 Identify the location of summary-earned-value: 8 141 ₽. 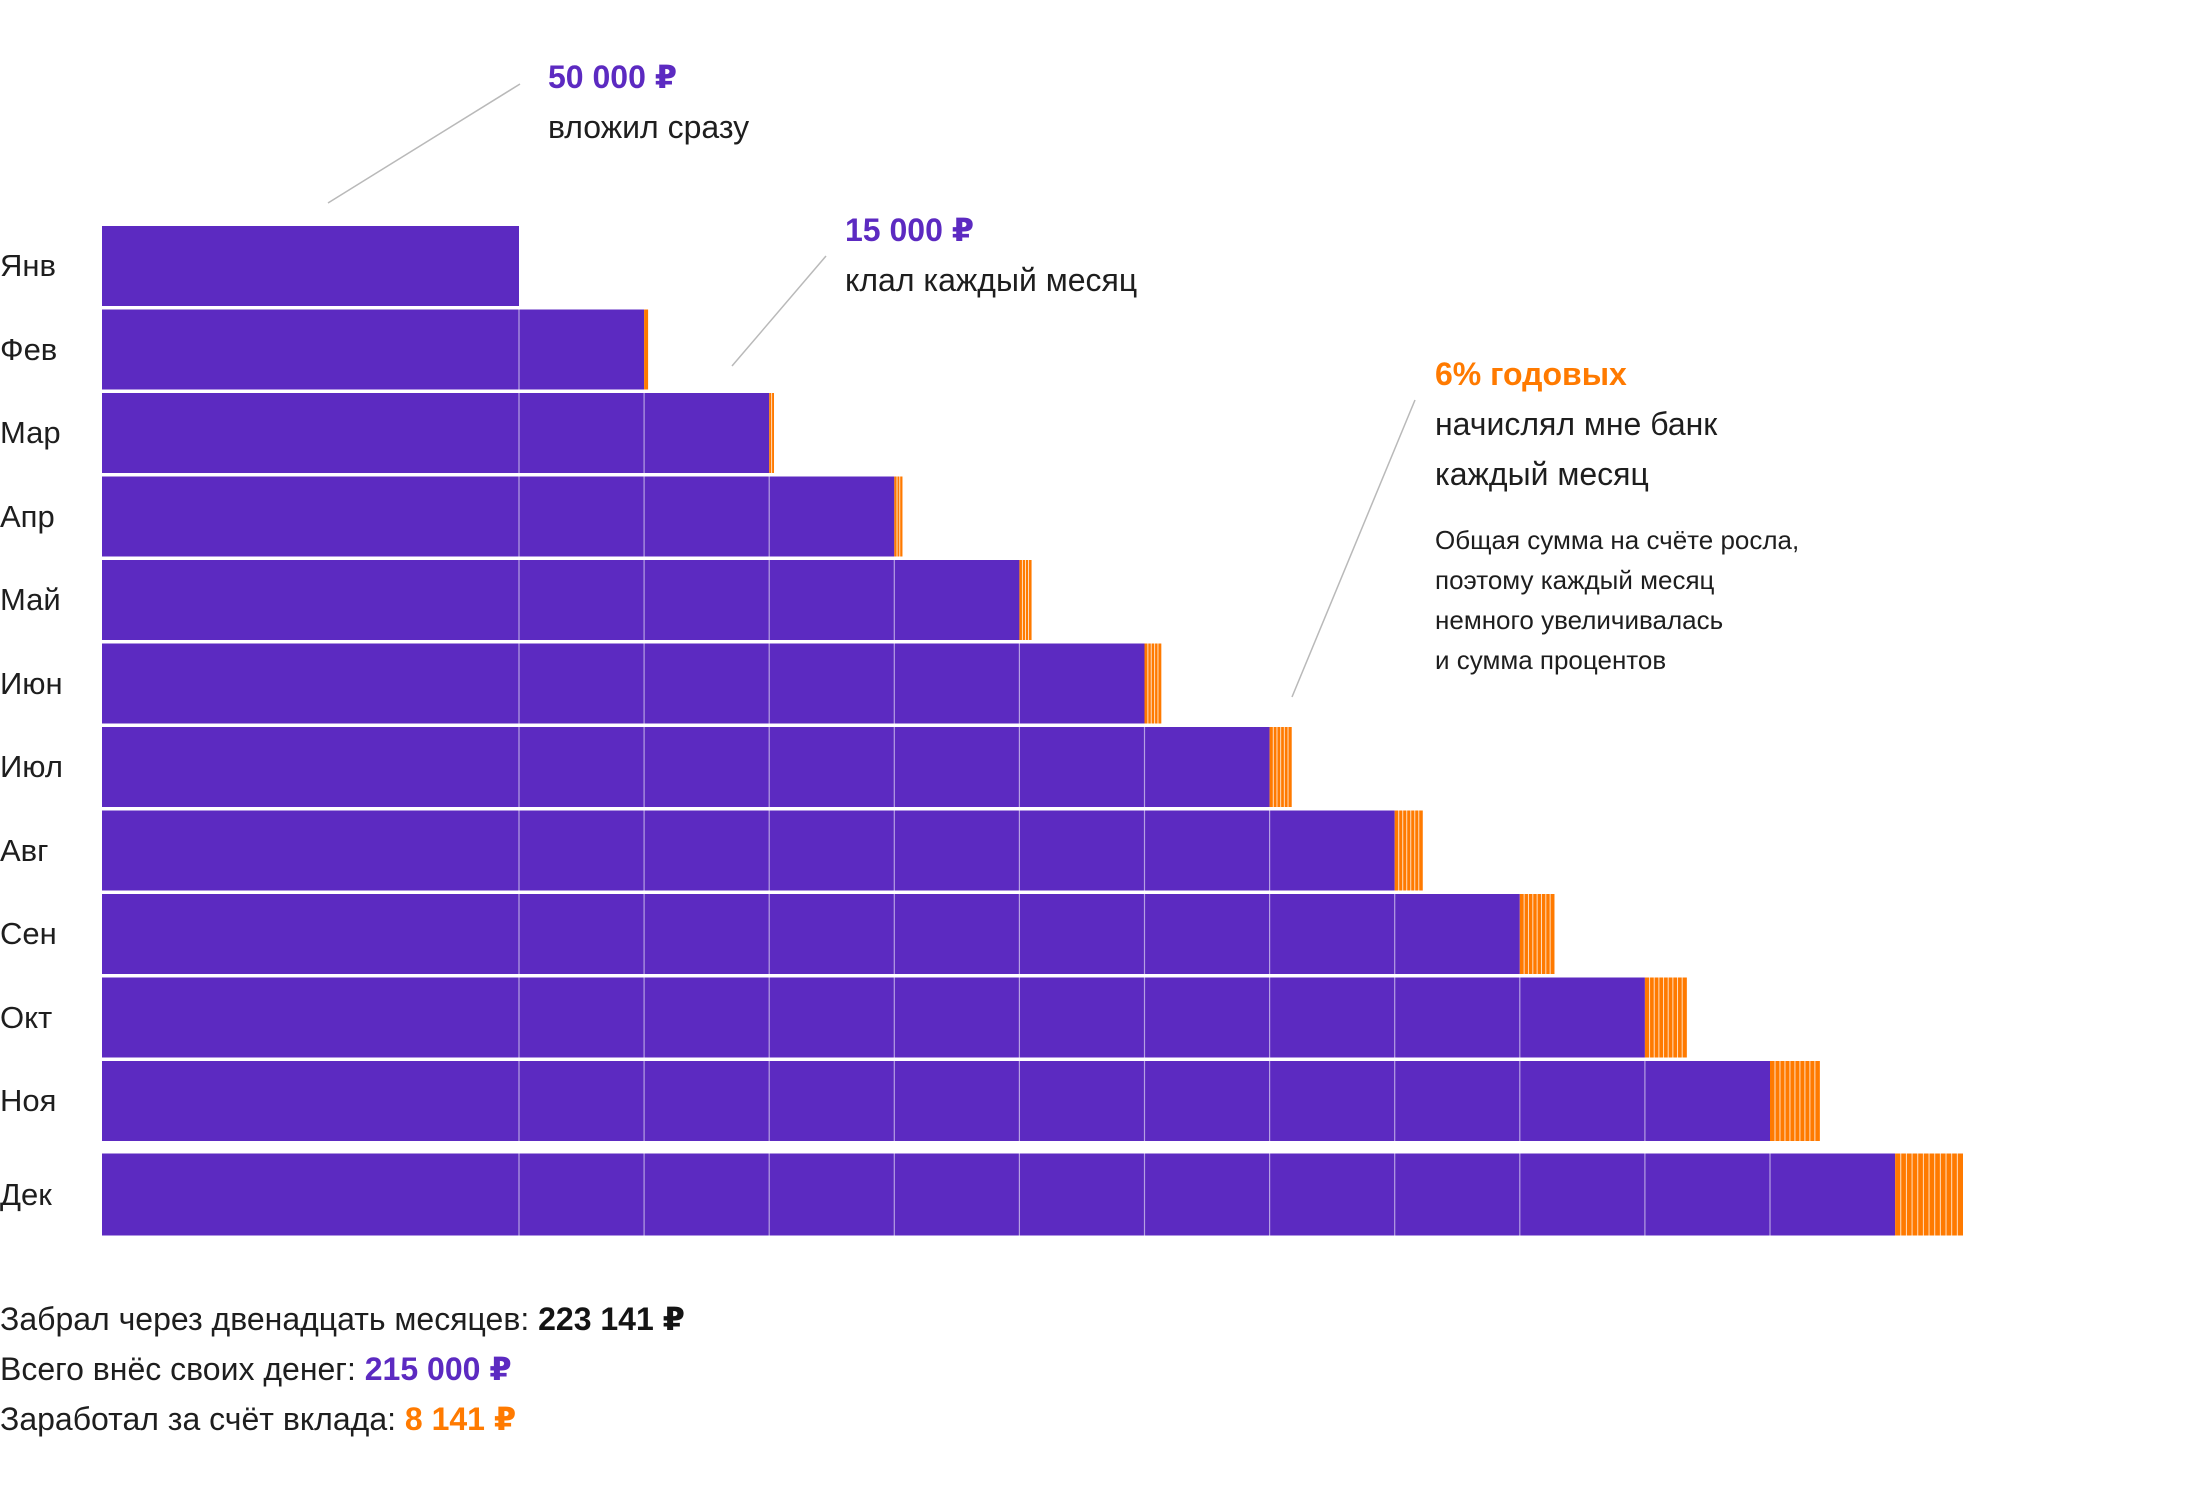
(460, 1419).